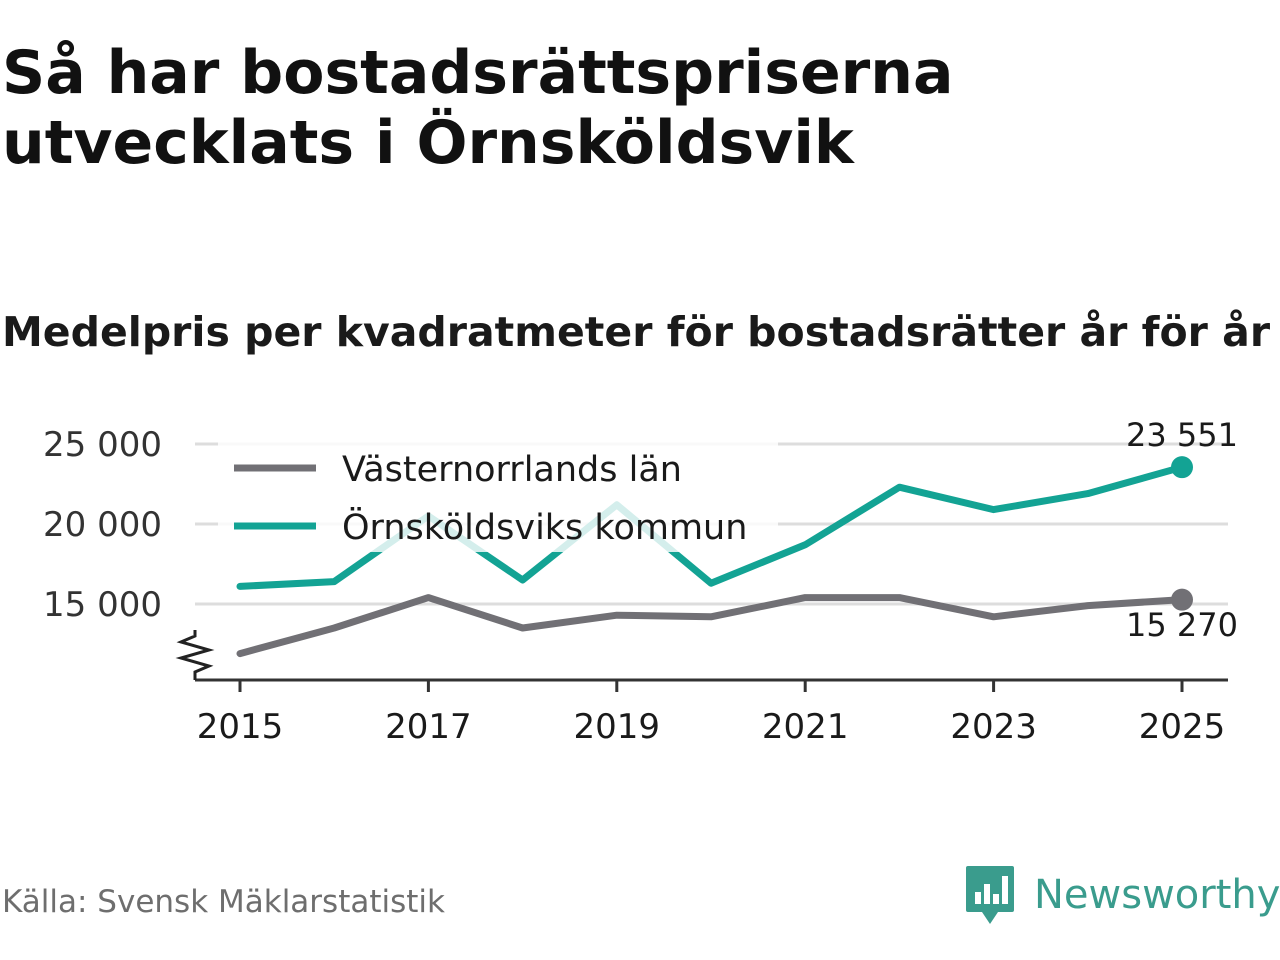 The height and width of the screenshot is (960, 1280). Describe the element at coordinates (428, 727) in the screenshot. I see `x-tick-label: 2017` at that location.